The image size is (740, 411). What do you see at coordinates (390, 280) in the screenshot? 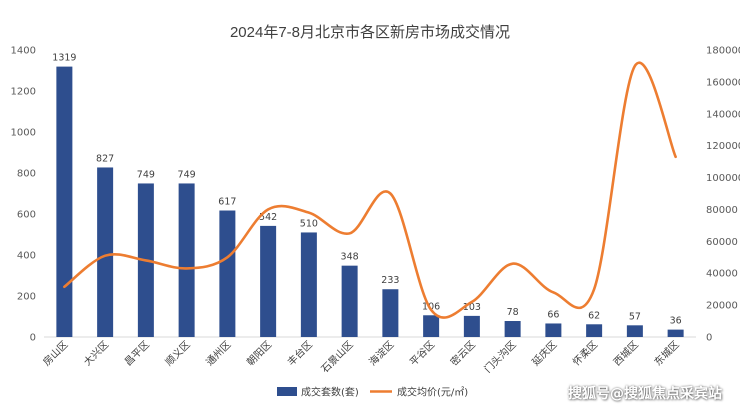
I see `bar-data-label: 233` at bounding box center [390, 280].